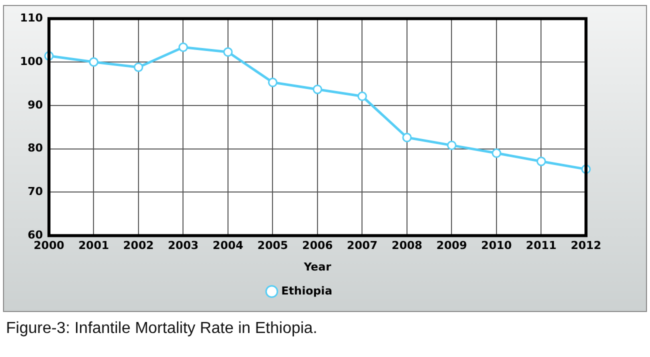  Describe the element at coordinates (36, 235) in the screenshot. I see `y-tick-label: 60` at that location.